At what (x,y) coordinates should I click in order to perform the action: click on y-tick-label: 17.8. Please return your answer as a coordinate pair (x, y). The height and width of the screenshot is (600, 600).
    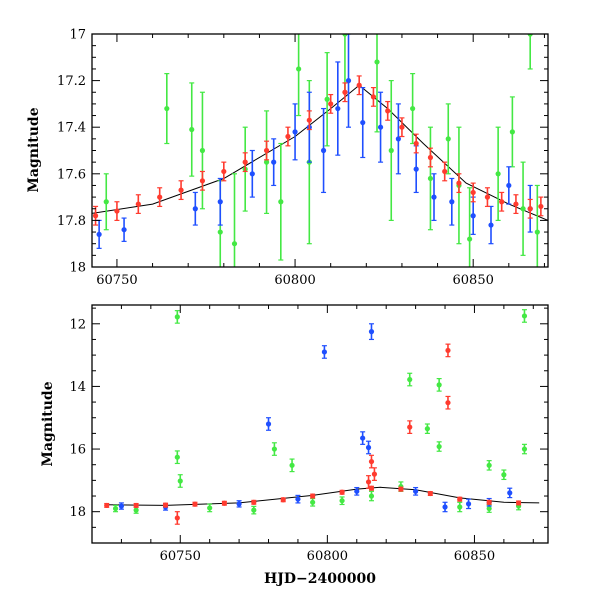
    Looking at the image, I should click on (71, 221).